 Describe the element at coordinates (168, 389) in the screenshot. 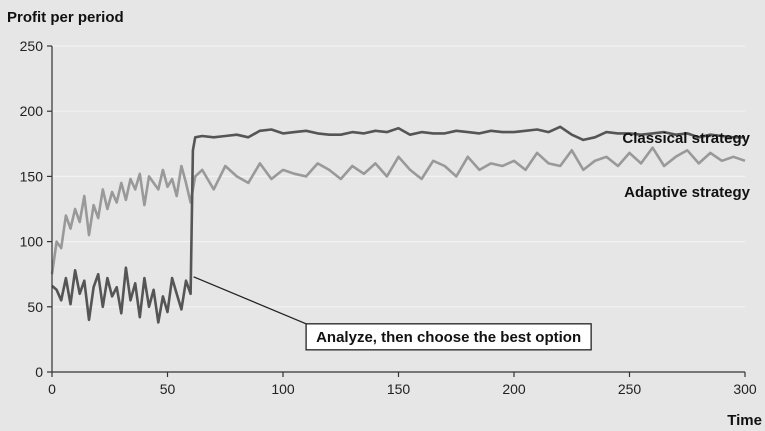

I see `x-tick-label: 50` at that location.